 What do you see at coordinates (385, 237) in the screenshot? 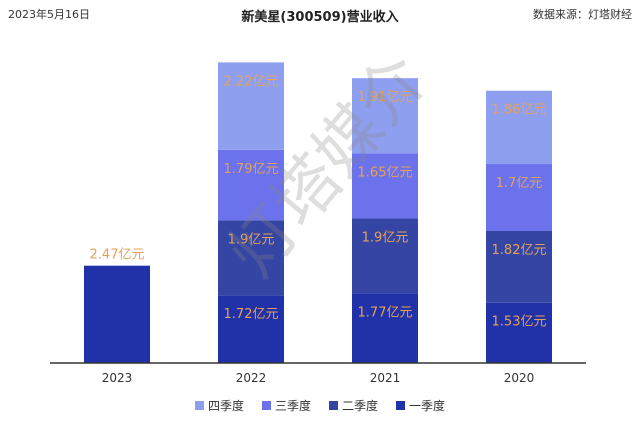
I see `data-label-2021-q2: 1.9亿元` at bounding box center [385, 237].